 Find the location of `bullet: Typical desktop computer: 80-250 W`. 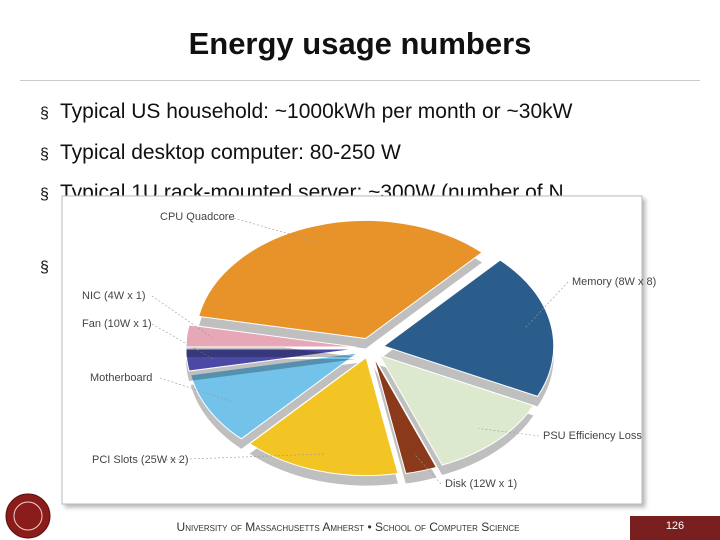

bullet: Typical desktop computer: 80-250 W is located at coordinates (220, 153).